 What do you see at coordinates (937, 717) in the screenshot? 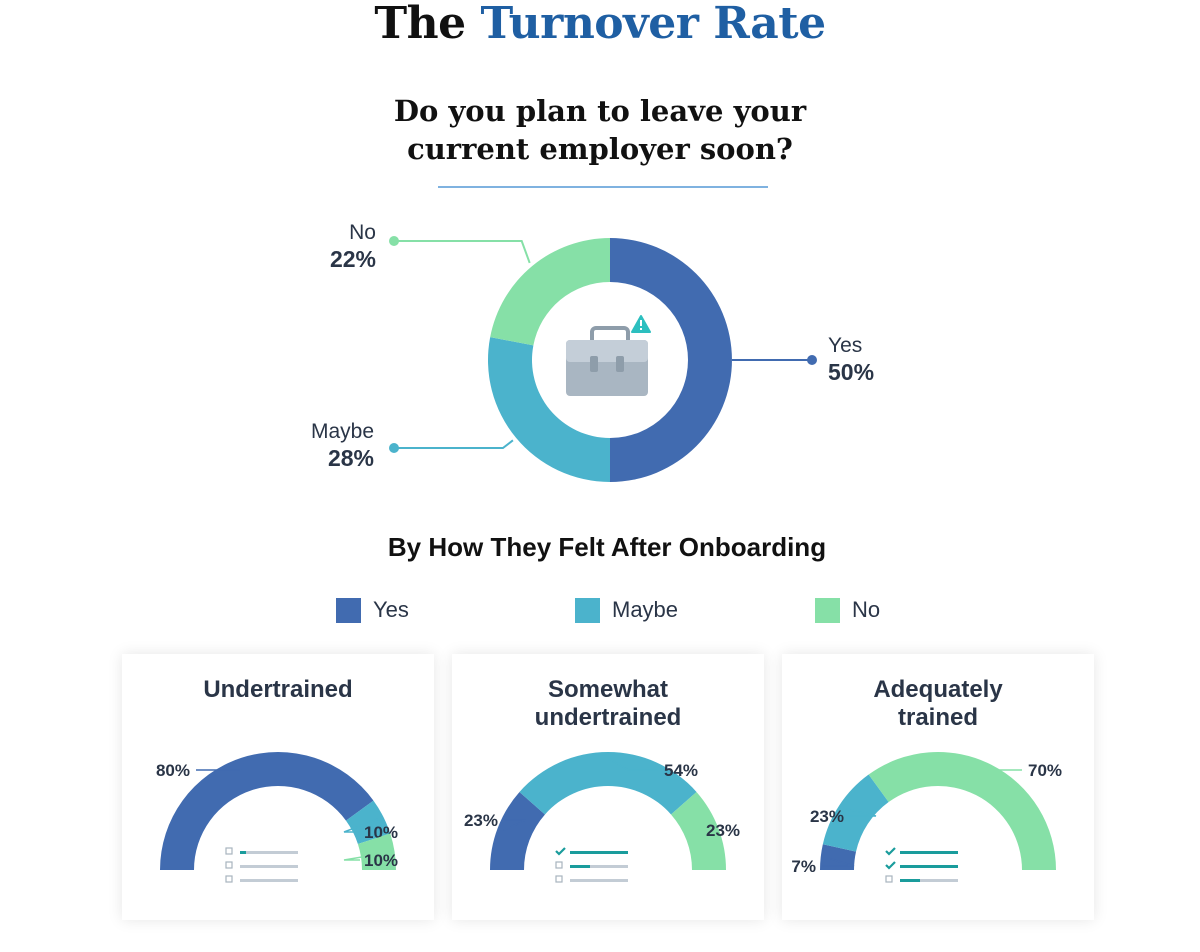
I see `card-title-line-2: trained` at bounding box center [937, 717].